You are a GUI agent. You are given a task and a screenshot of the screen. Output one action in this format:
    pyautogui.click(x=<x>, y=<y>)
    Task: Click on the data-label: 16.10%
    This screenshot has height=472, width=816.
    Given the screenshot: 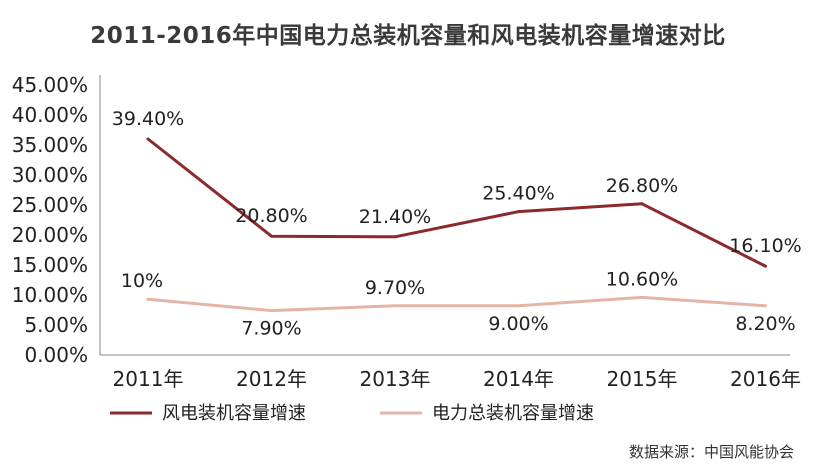 What is the action you would take?
    pyautogui.click(x=765, y=246)
    